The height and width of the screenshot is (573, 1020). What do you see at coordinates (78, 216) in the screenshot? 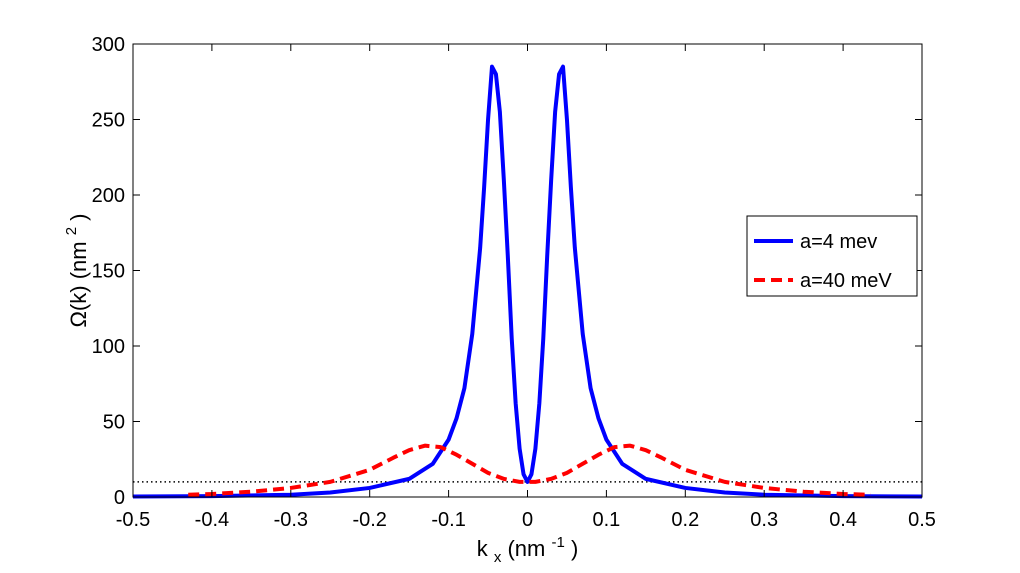
I see `y-axis-label-close: )` at bounding box center [78, 216].